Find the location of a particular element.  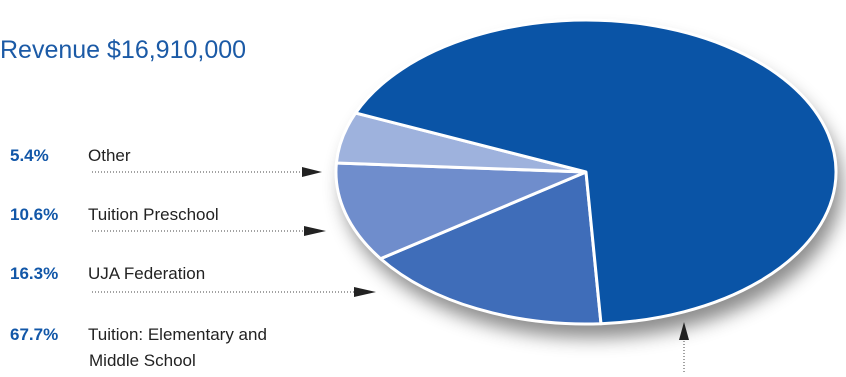

legend-pct: 67.7 is located at coordinates (27, 334).